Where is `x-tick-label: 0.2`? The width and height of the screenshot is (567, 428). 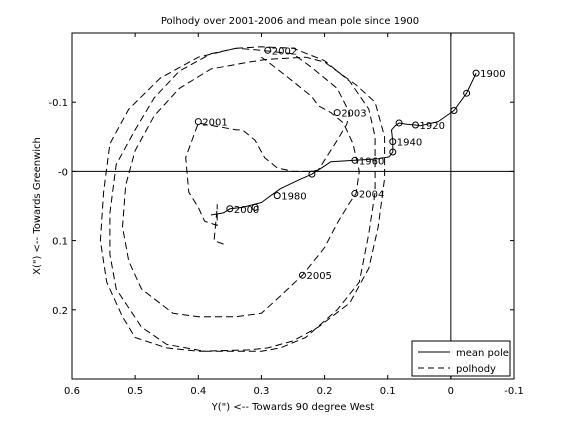 x-tick-label: 0.2 is located at coordinates (325, 391).